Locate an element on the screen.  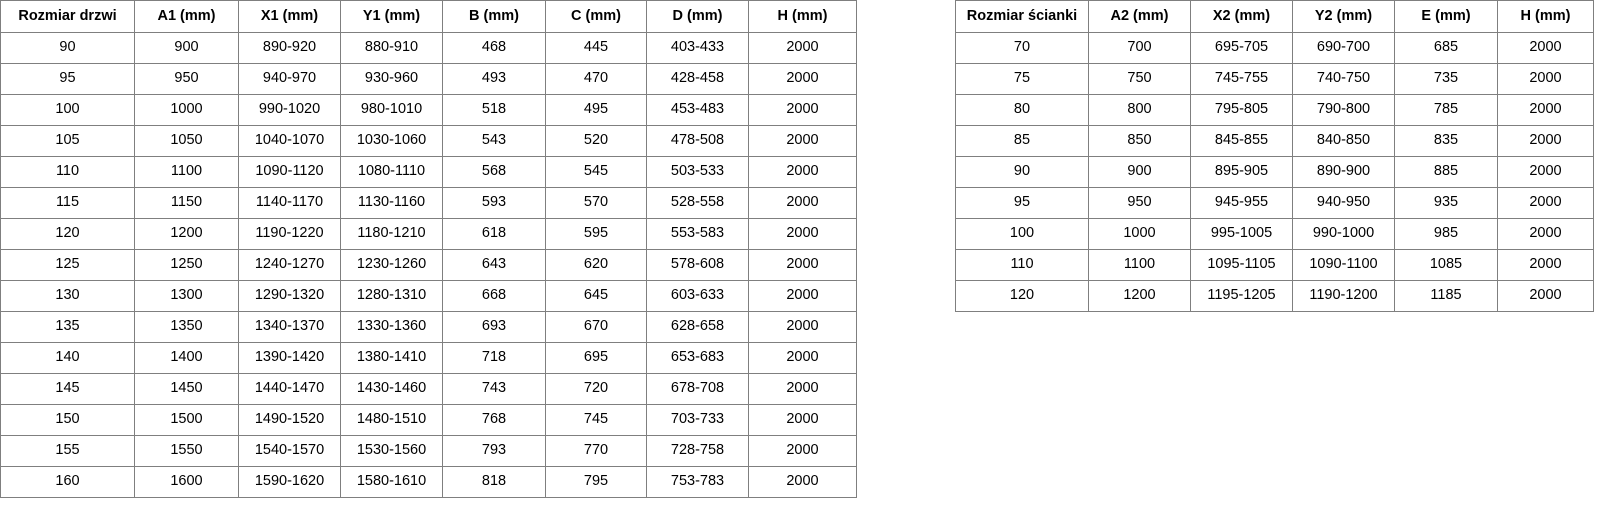
table-cell: 1580-1610 is located at coordinates (391, 482).